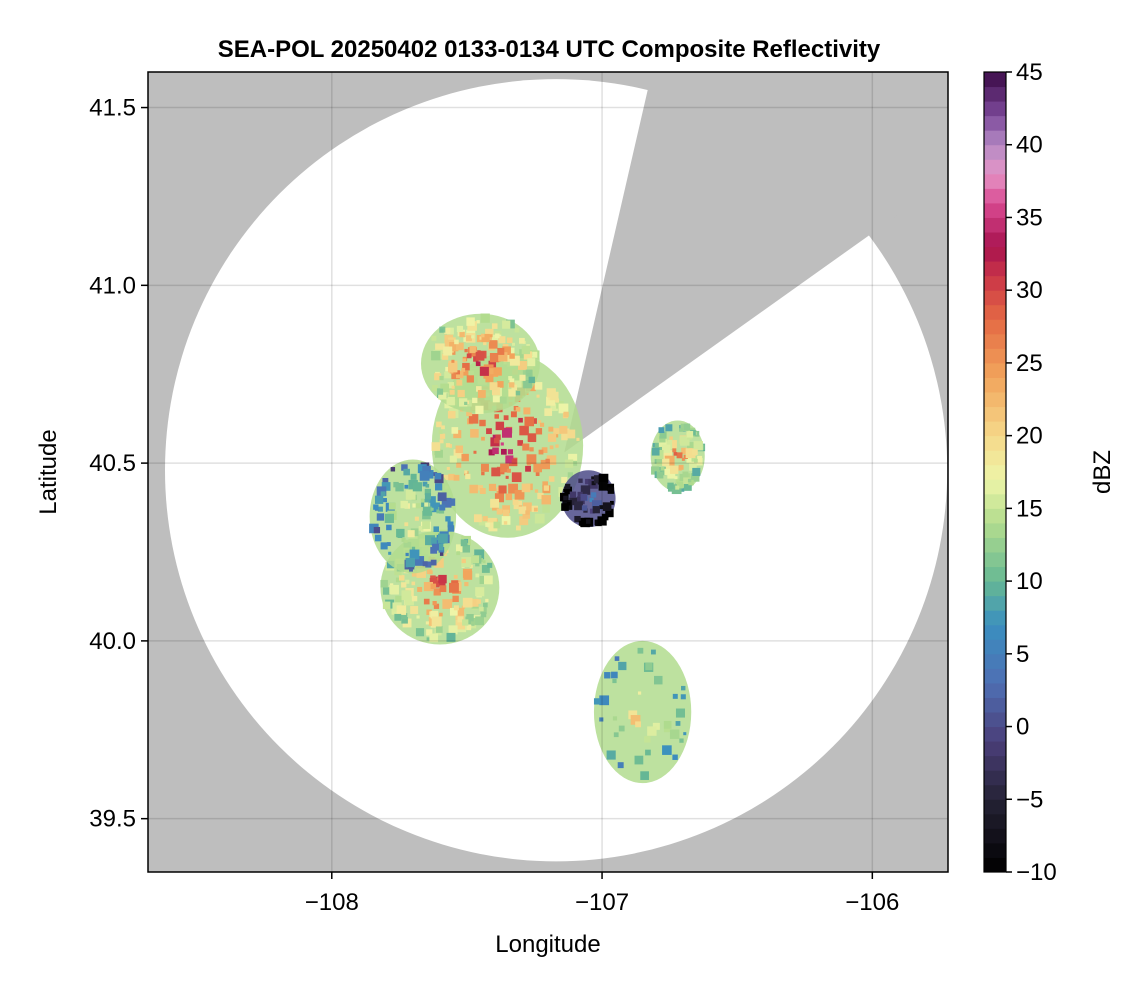 The image size is (1146, 990). I want to click on y-tick-label: 40.0, so click(112, 641).